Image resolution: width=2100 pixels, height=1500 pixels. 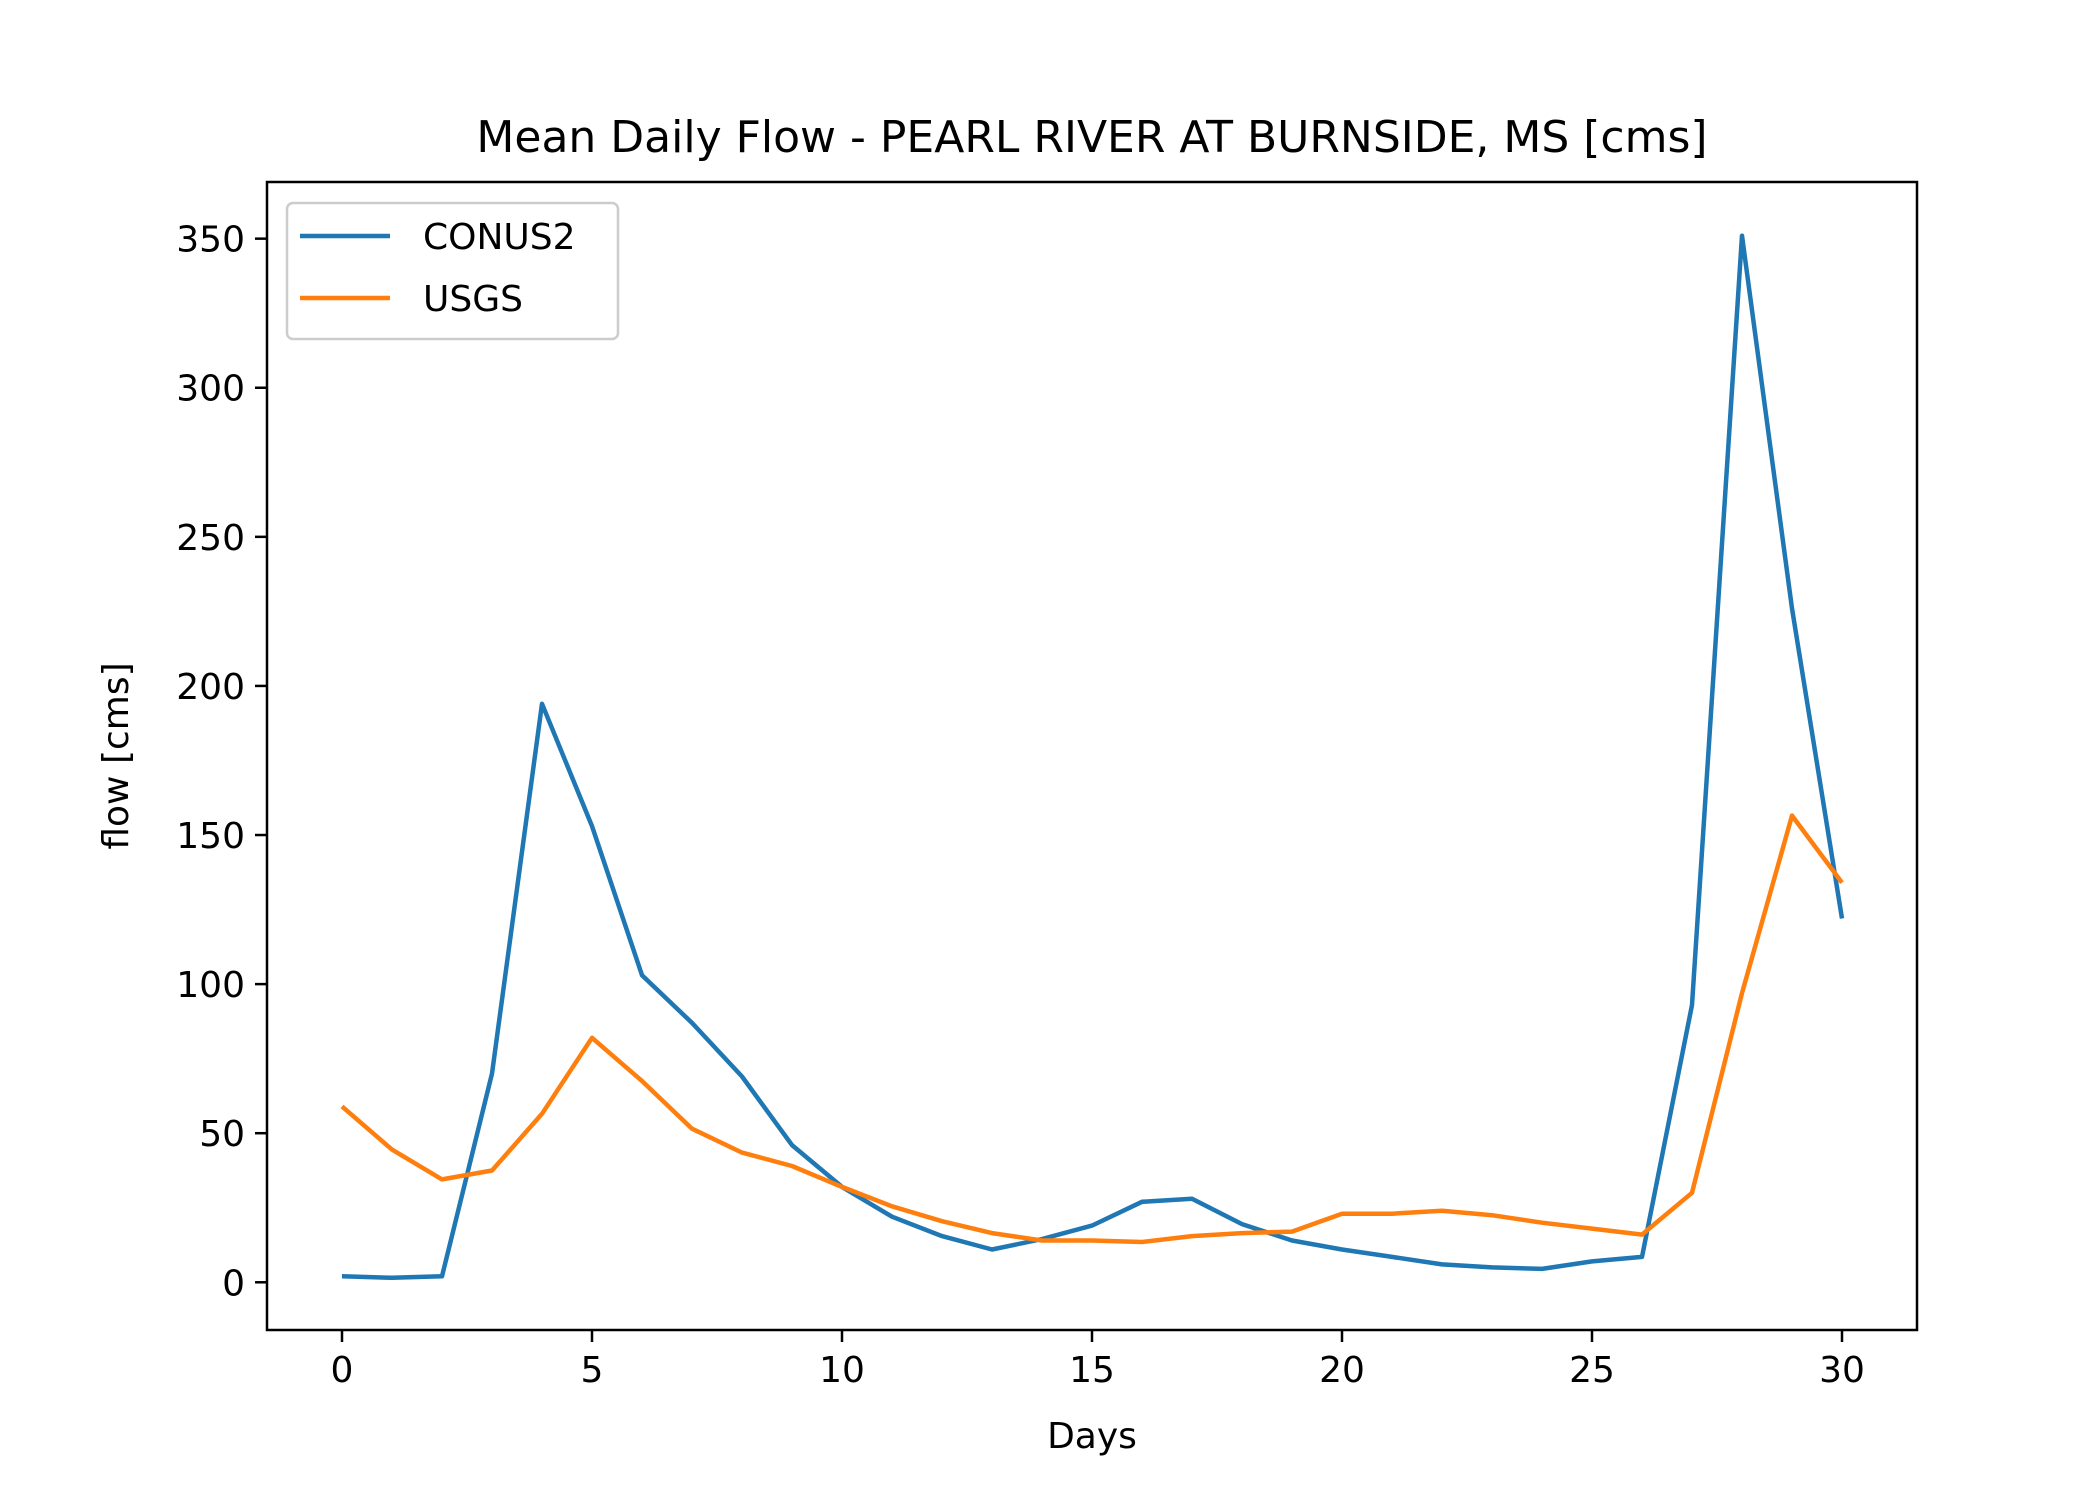 I want to click on x-axis-label: Days, so click(x=1092, y=1436).